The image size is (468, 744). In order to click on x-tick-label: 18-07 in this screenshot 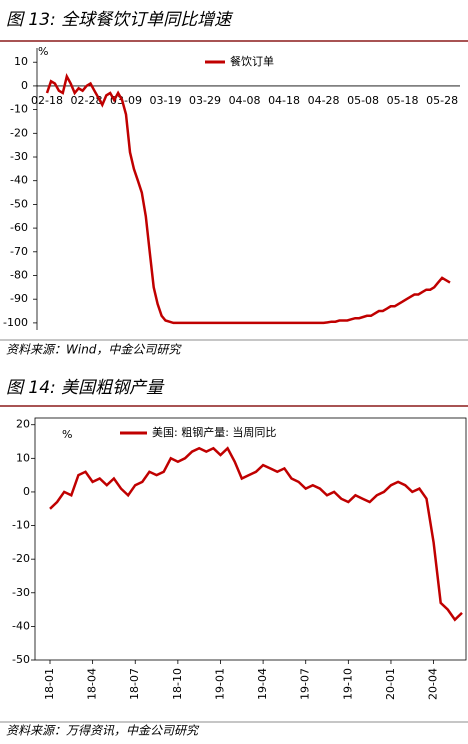, I will do `click(134, 684)`.